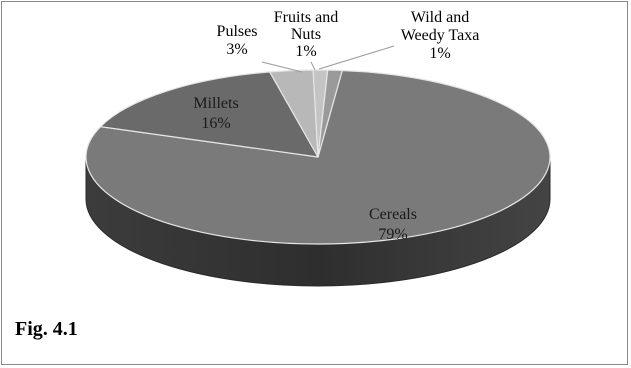 The image size is (631, 368). What do you see at coordinates (330, 113) in the screenshot?
I see `pie-slice-wild-and-weedy-taxa` at bounding box center [330, 113].